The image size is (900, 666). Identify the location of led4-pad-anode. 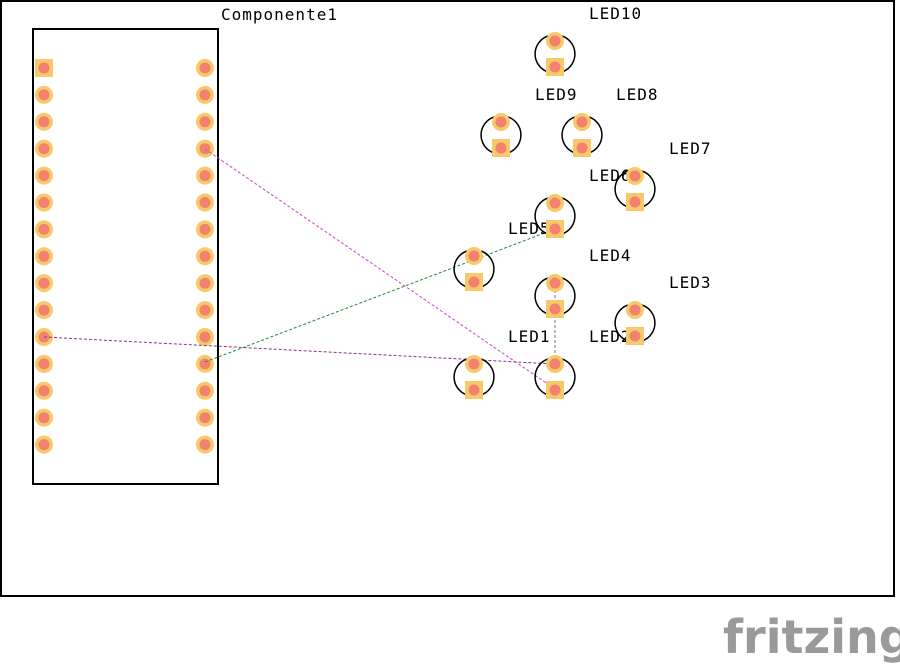
(555, 283).